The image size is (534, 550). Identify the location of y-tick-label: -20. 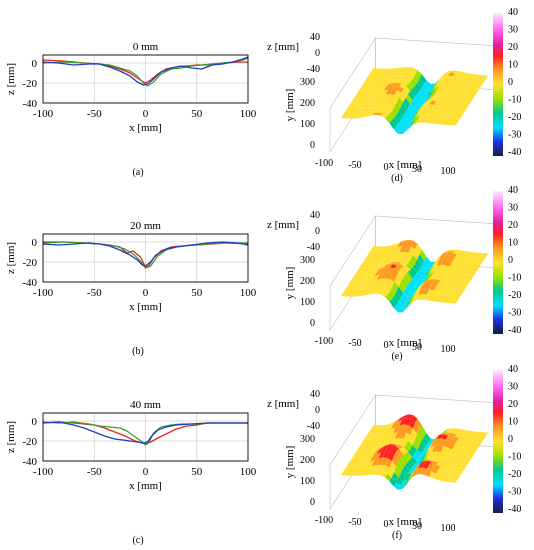
(29, 442).